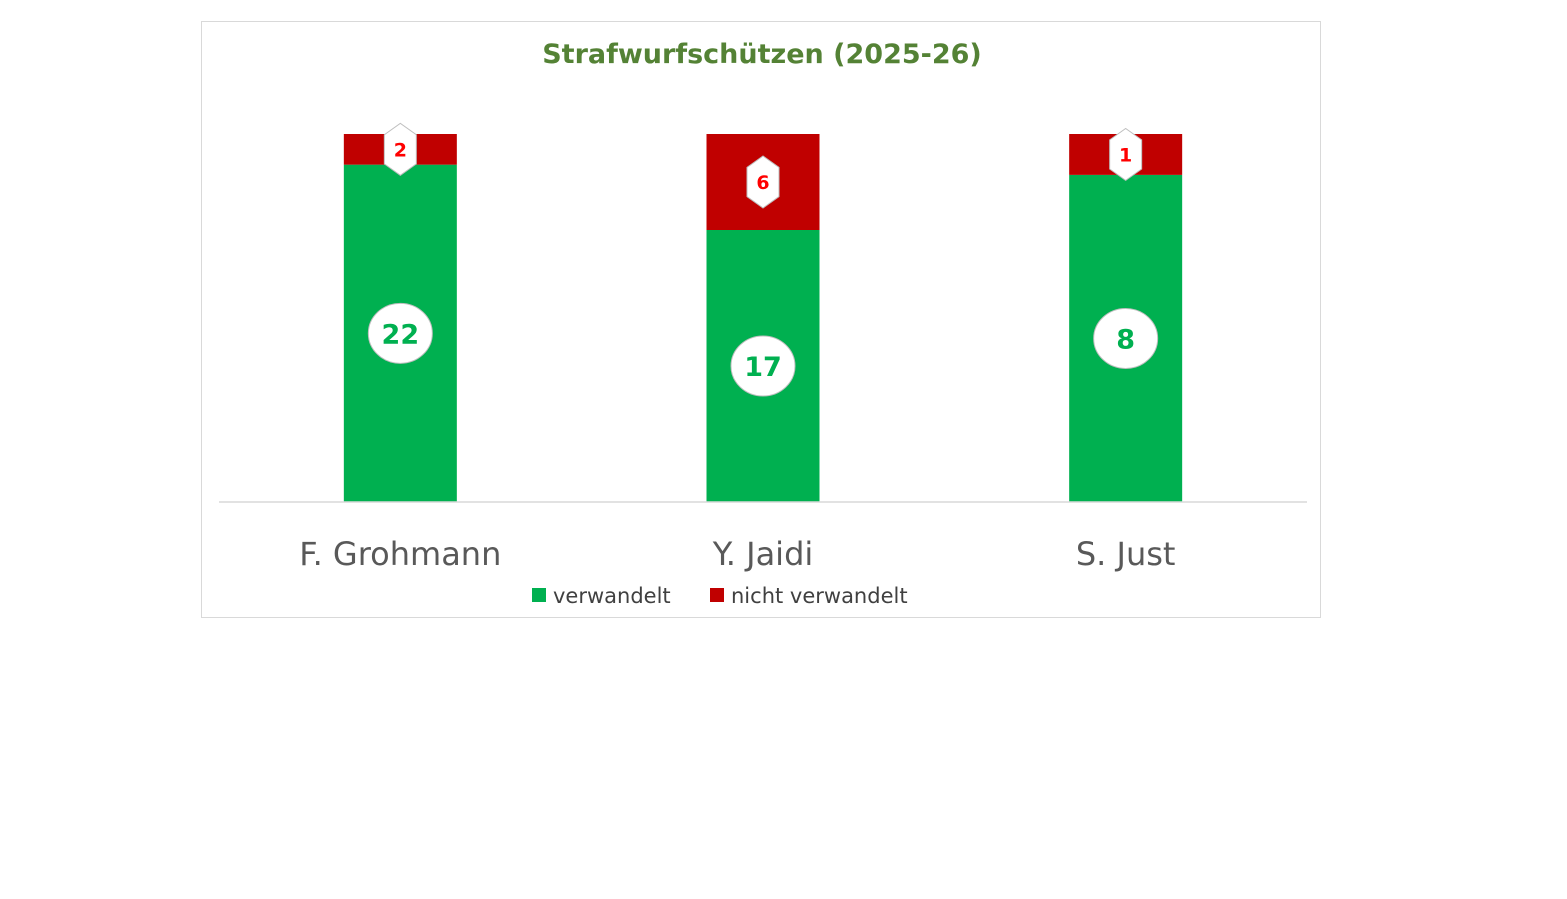  Describe the element at coordinates (400, 554) in the screenshot. I see `category-label: F. Grohmann` at that location.